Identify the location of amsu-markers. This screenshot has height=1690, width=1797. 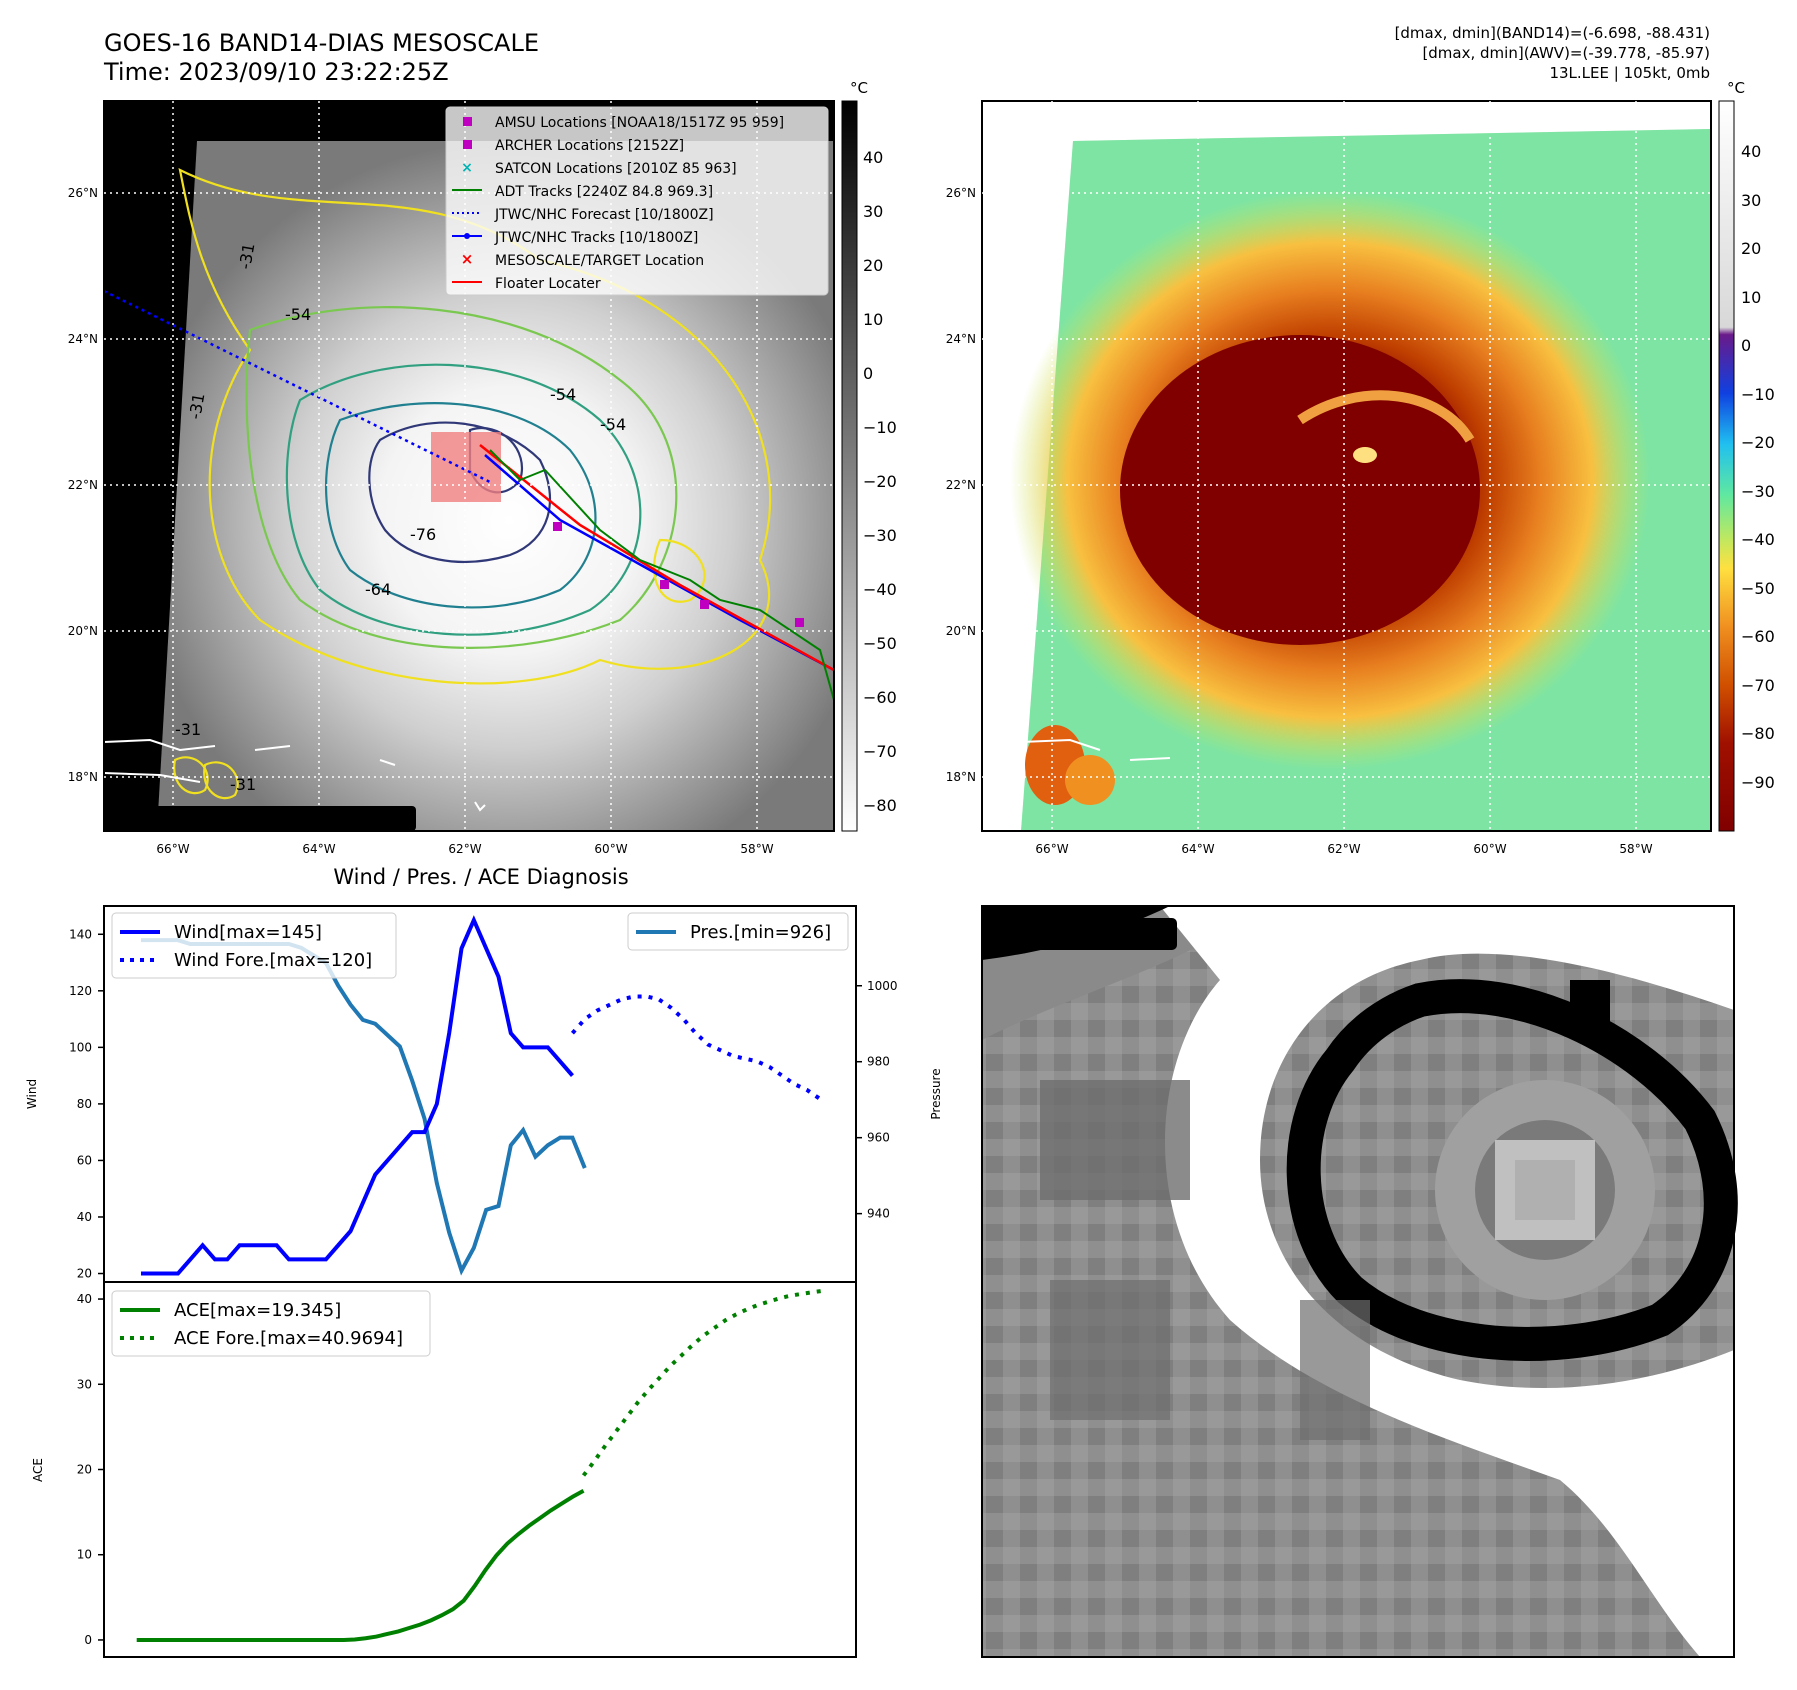
(678, 574).